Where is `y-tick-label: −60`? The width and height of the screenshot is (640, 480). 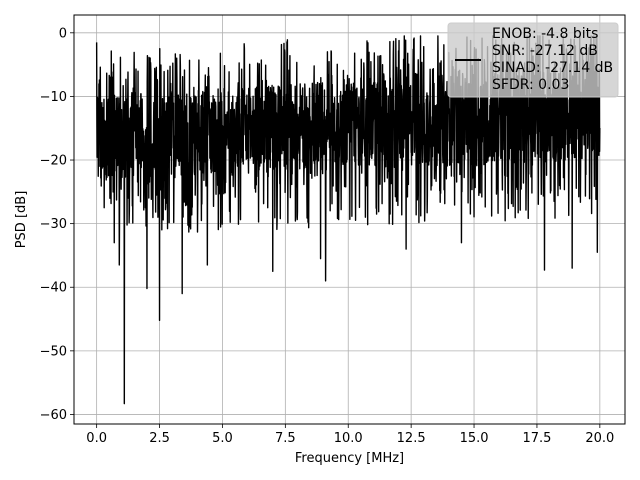
y-tick-label: −60 is located at coordinates (53, 415).